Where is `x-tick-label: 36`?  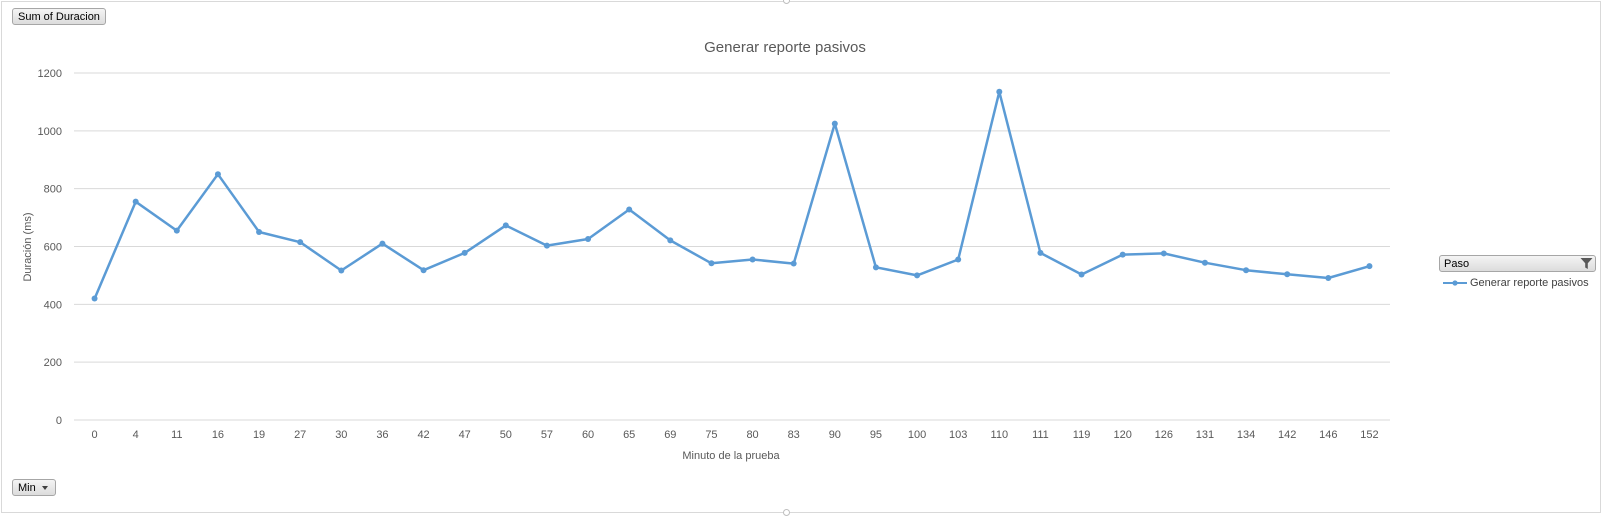 x-tick-label: 36 is located at coordinates (382, 435).